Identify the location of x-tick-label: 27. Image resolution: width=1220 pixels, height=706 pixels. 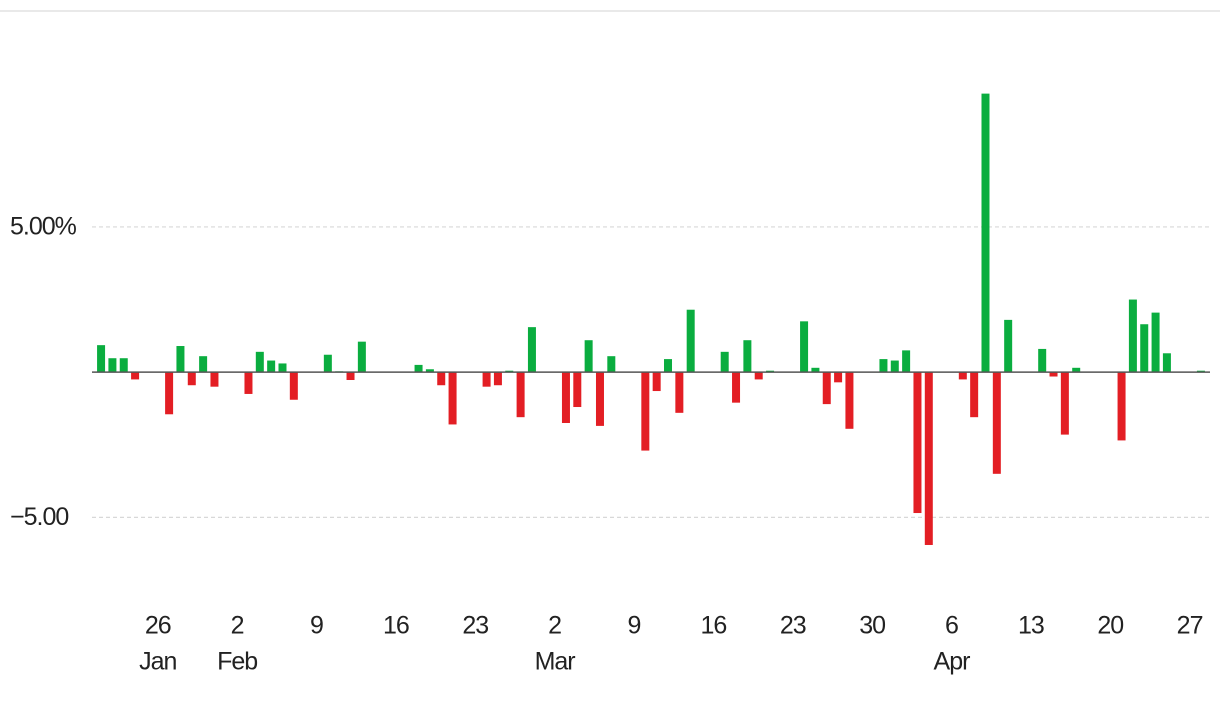
(1190, 626).